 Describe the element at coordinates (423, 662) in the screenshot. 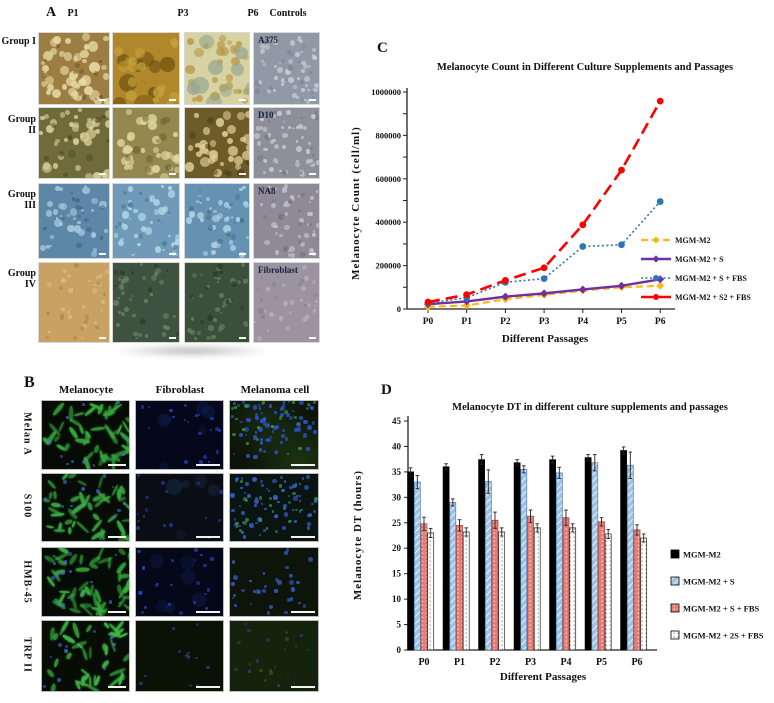

I see `chart-d-xtick-label: P0` at that location.